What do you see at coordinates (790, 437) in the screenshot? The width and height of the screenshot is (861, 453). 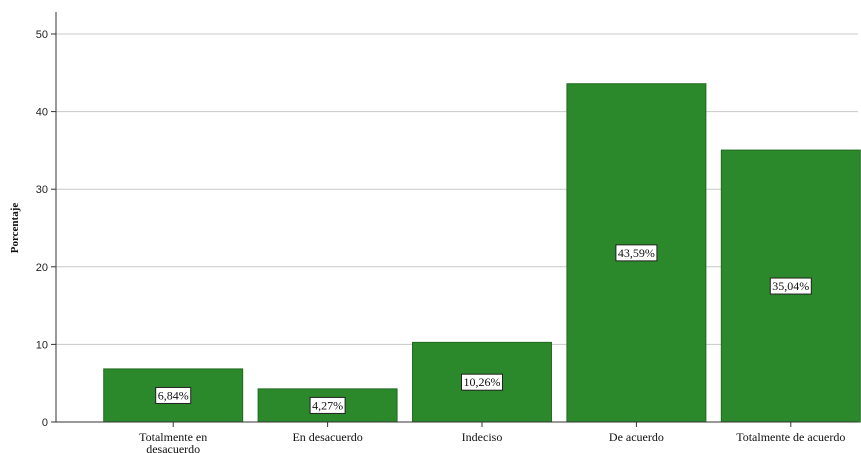 I see `x-tick-label: Totalmente de acuerdo` at bounding box center [790, 437].